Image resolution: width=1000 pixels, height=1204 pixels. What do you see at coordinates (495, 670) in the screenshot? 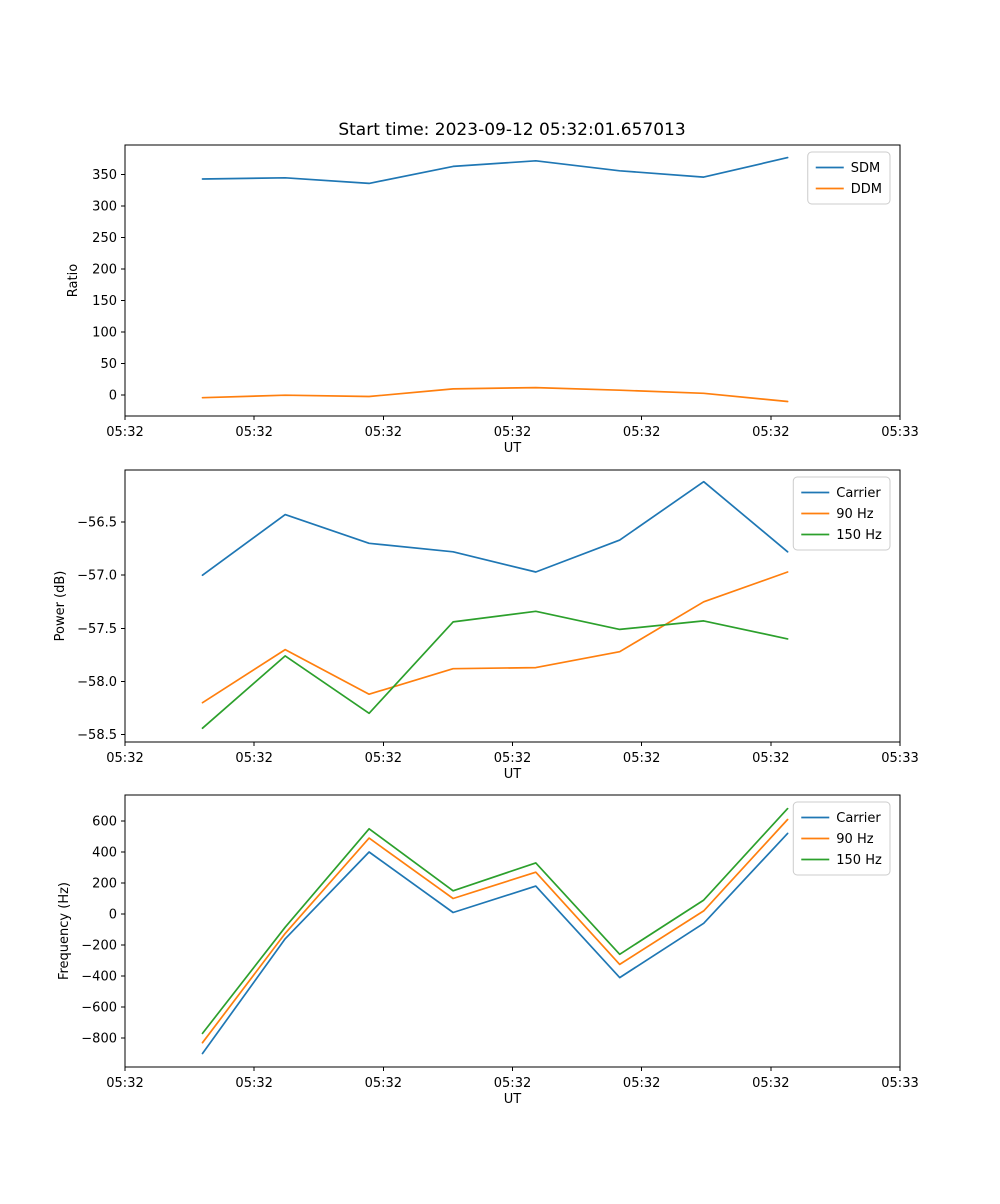
I see `power-150-hz-line` at bounding box center [495, 670].